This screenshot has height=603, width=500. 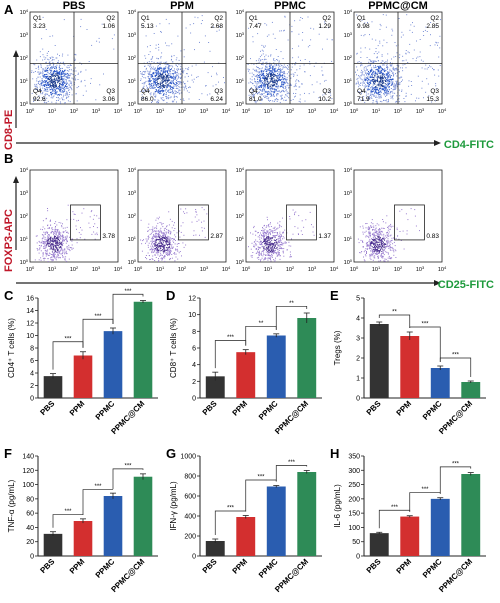 What do you see at coordinates (348, 58) in the screenshot?
I see `y-tick-label: 102` at bounding box center [348, 58].